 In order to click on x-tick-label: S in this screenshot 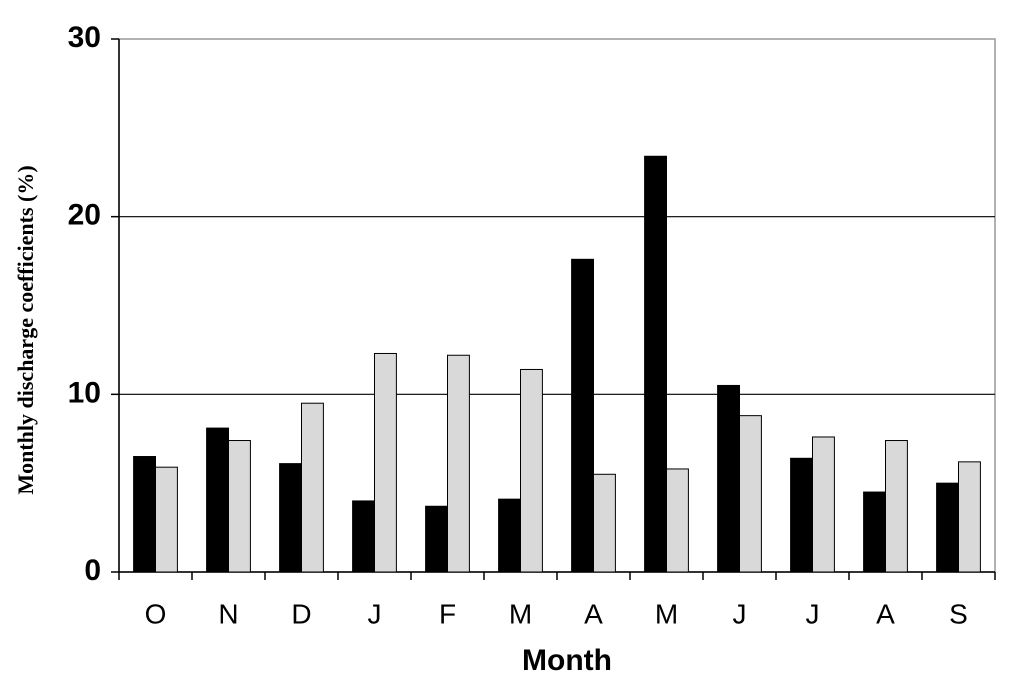, I will do `click(958, 613)`.